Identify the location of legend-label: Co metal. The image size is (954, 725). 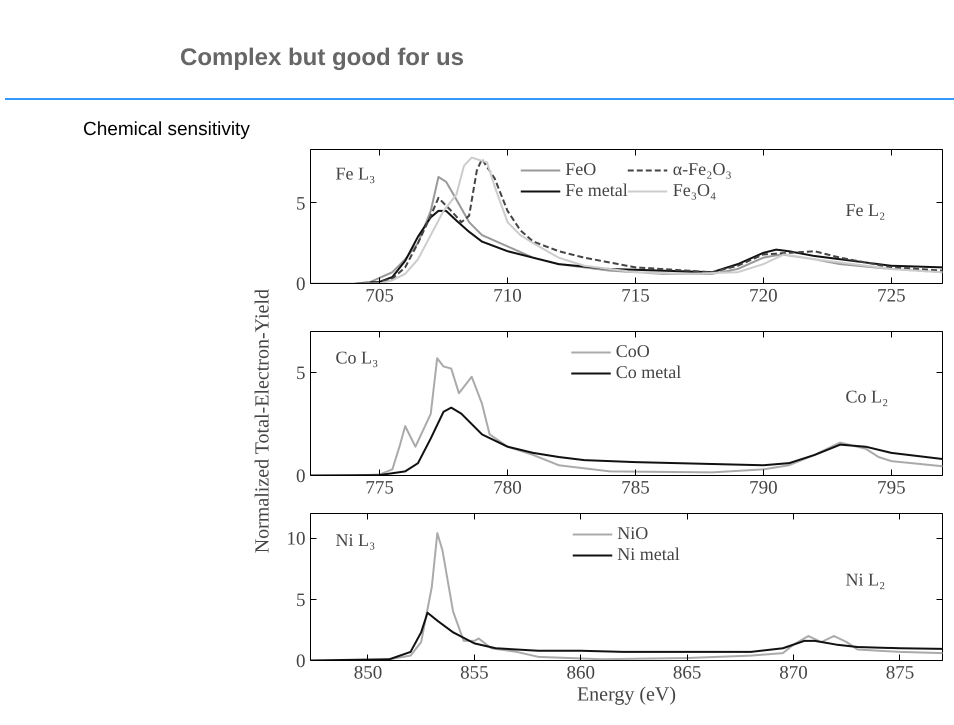
(649, 372).